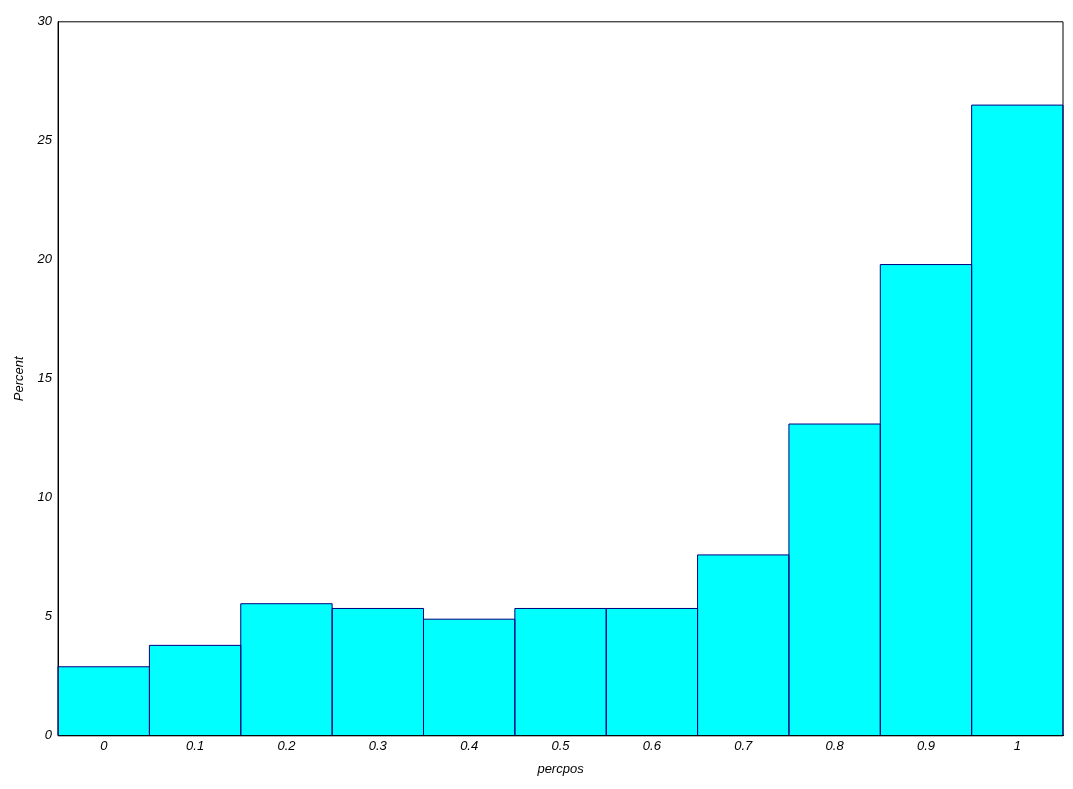 The width and height of the screenshot is (1073, 789). I want to click on y-tick-label: 25, so click(44, 140).